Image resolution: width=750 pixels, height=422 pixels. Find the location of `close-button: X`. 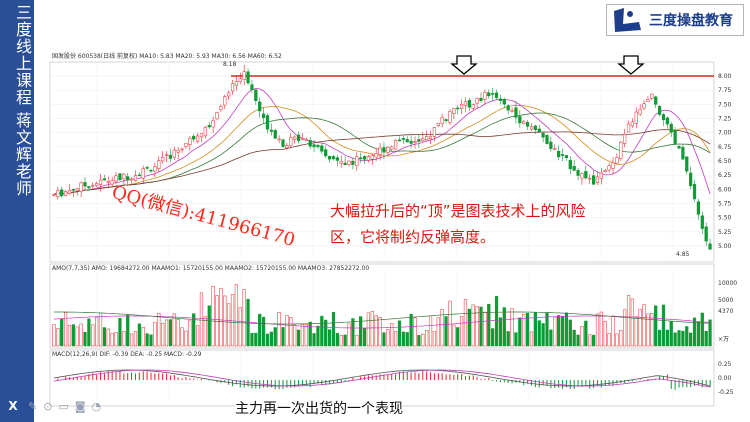

close-button: X is located at coordinates (13, 406).